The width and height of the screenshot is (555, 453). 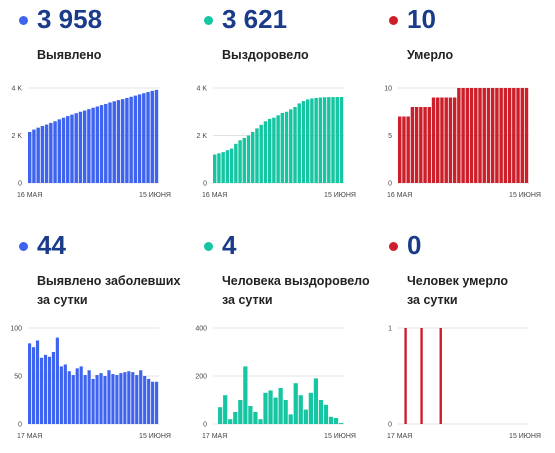 I want to click on stat-label: Выявлено, so click(x=69, y=55).